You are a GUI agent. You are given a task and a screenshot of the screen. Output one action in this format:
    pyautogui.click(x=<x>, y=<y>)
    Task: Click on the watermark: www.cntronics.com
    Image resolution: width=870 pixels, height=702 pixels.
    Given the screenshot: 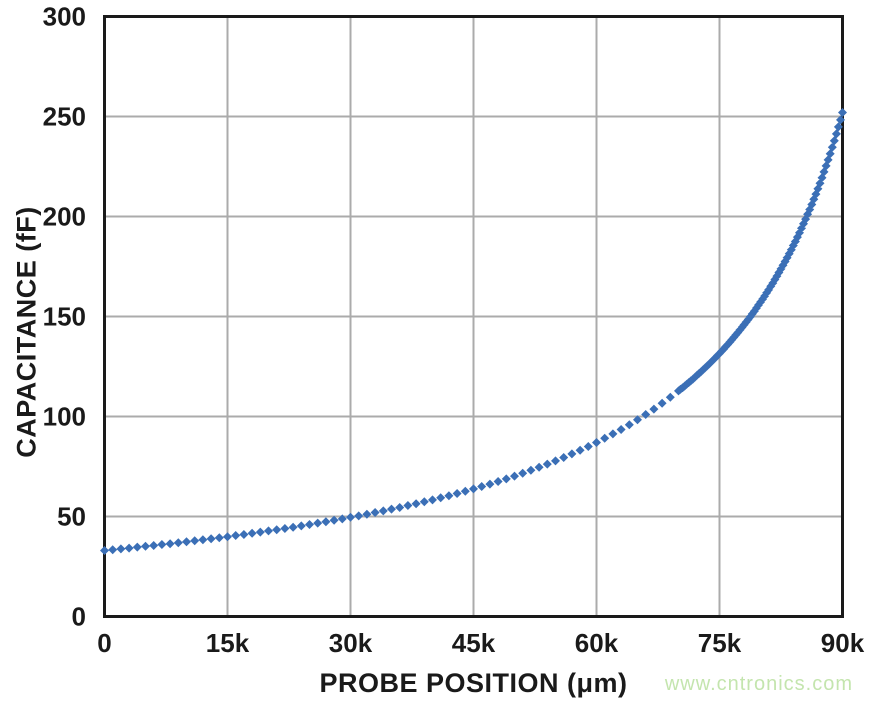 What is the action you would take?
    pyautogui.click(x=758, y=684)
    